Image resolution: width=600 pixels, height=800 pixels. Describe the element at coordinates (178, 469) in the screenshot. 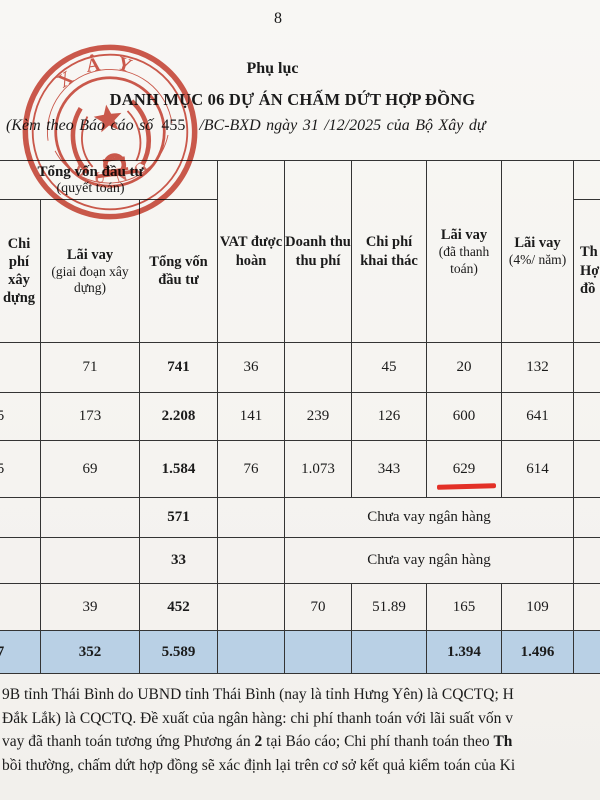

I see `table-cell: 1.584` at that location.